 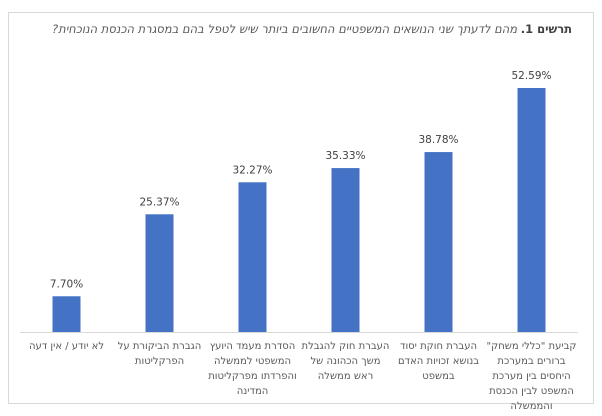 What do you see at coordinates (159, 354) in the screenshot?
I see `category-label-2: הגברת הביקורת על הפרקליטות` at bounding box center [159, 354].